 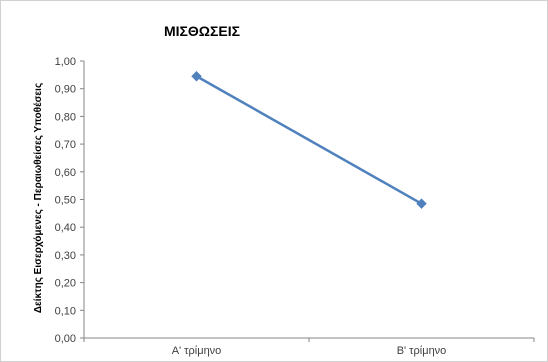 I want to click on x-axis: Α' τρίμηνο Β' τρίμηνο, so click(x=309, y=347).